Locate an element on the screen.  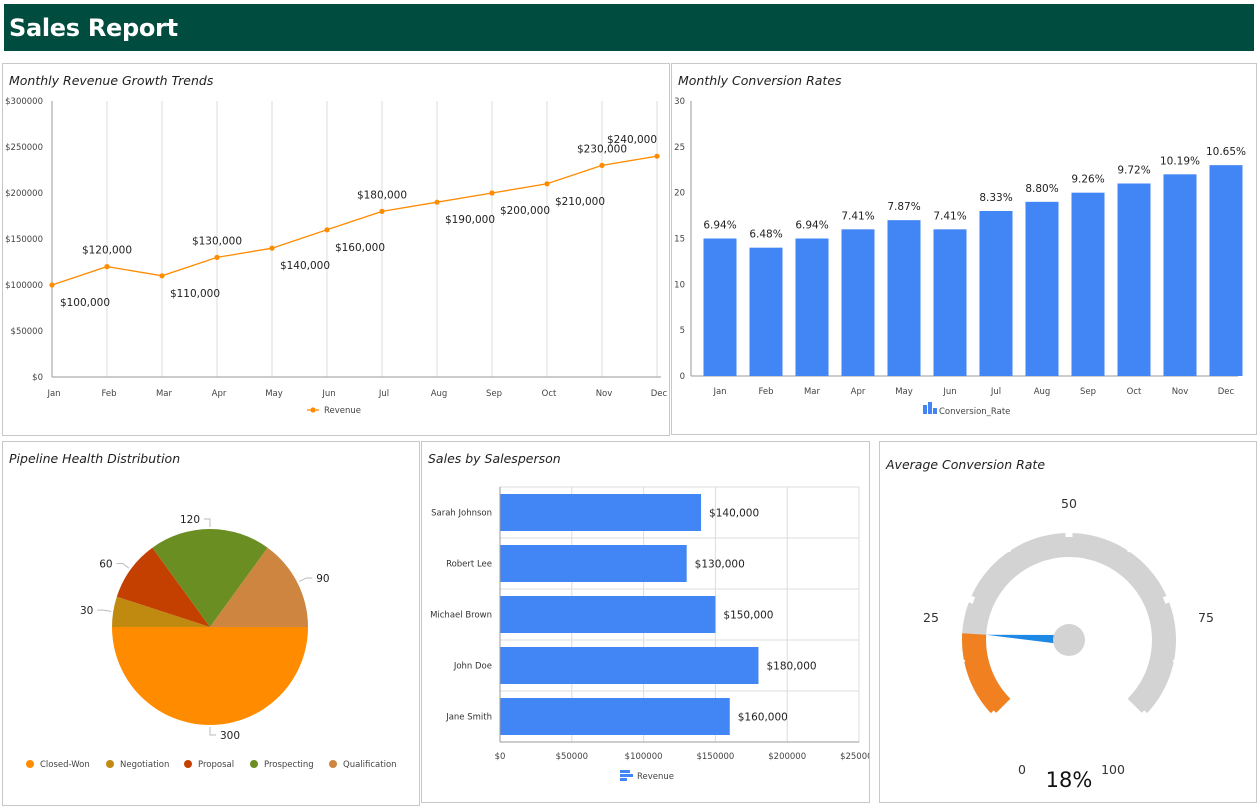
gauge-tick is located at coordinates (1167, 599).